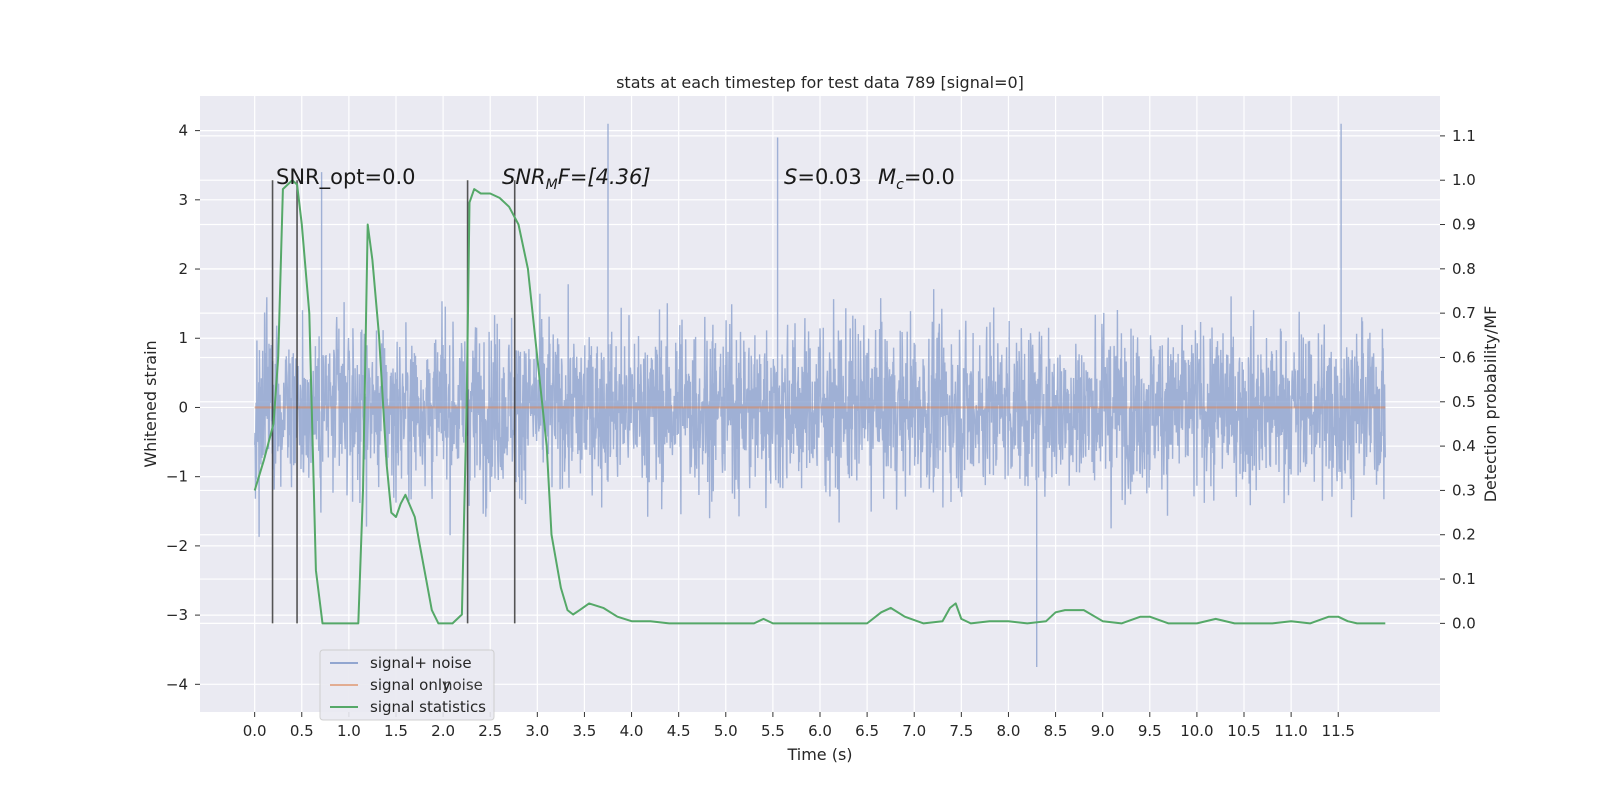  I want to click on x-tick-label-3: 1.5, so click(396, 731).